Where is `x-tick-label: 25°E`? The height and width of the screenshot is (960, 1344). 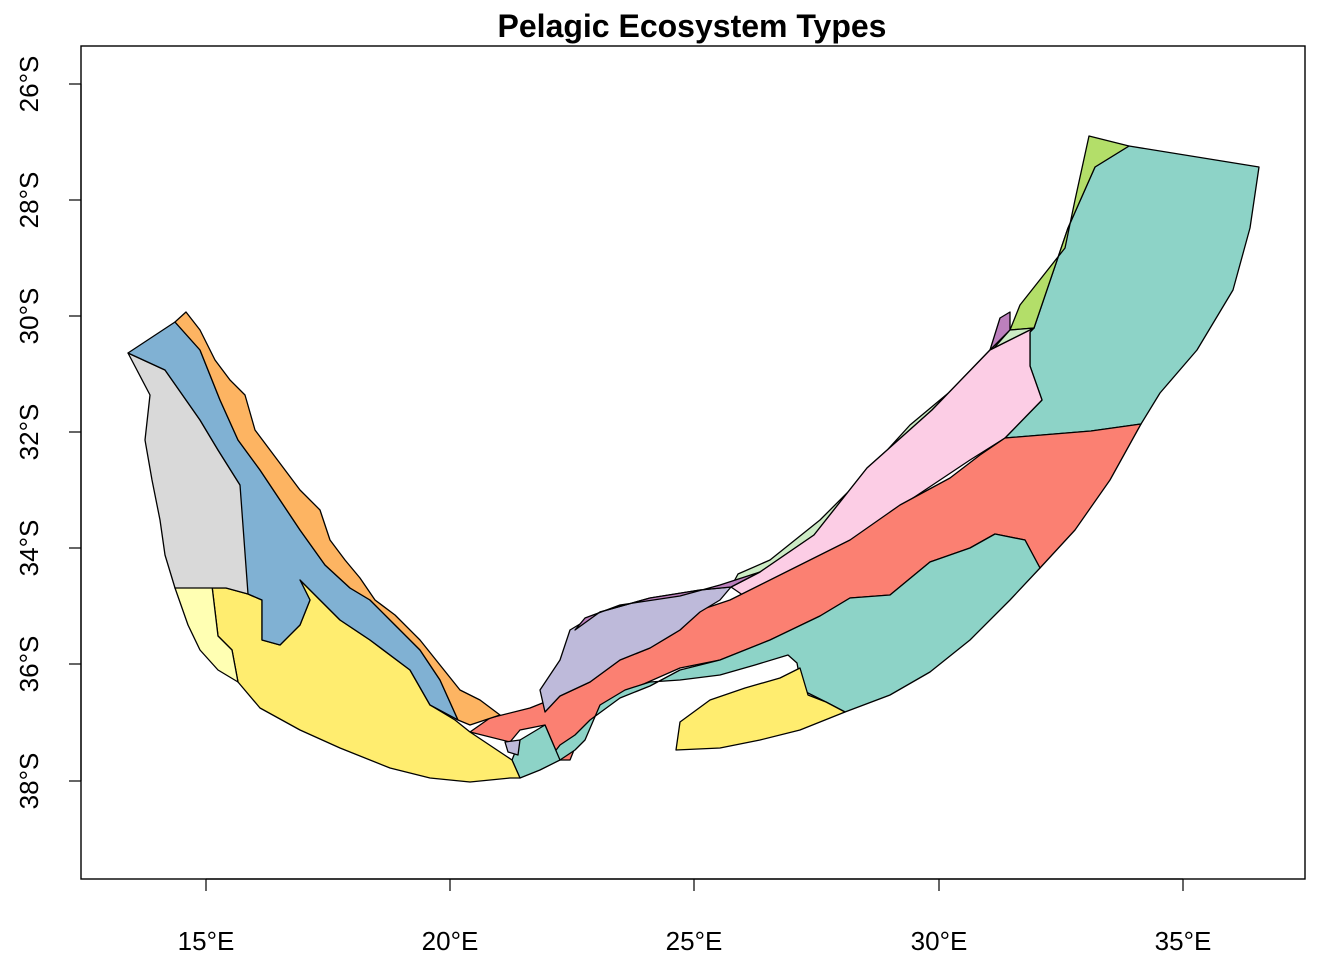
x-tick-label: 25°E is located at coordinates (694, 941).